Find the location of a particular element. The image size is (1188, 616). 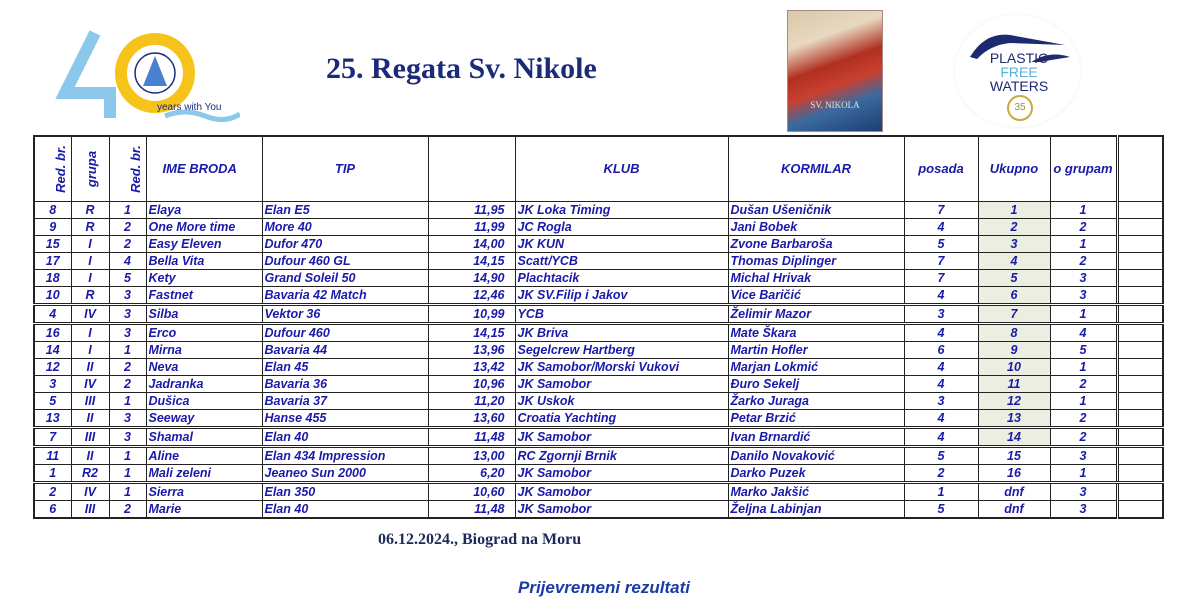

table-cell: Jadranka is located at coordinates (204, 384).